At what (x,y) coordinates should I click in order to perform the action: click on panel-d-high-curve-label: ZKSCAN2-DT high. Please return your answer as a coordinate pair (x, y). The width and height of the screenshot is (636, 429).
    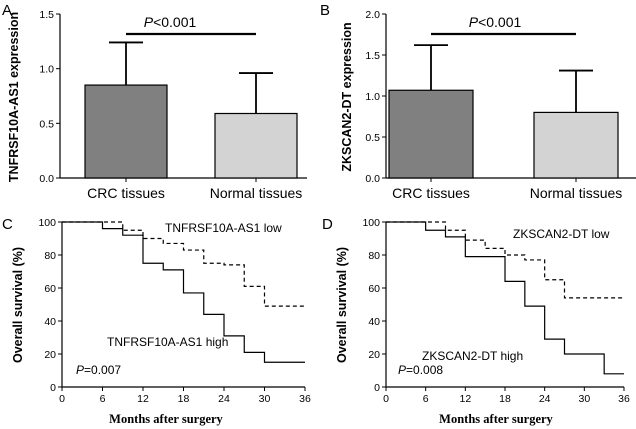
    Looking at the image, I should click on (472, 356).